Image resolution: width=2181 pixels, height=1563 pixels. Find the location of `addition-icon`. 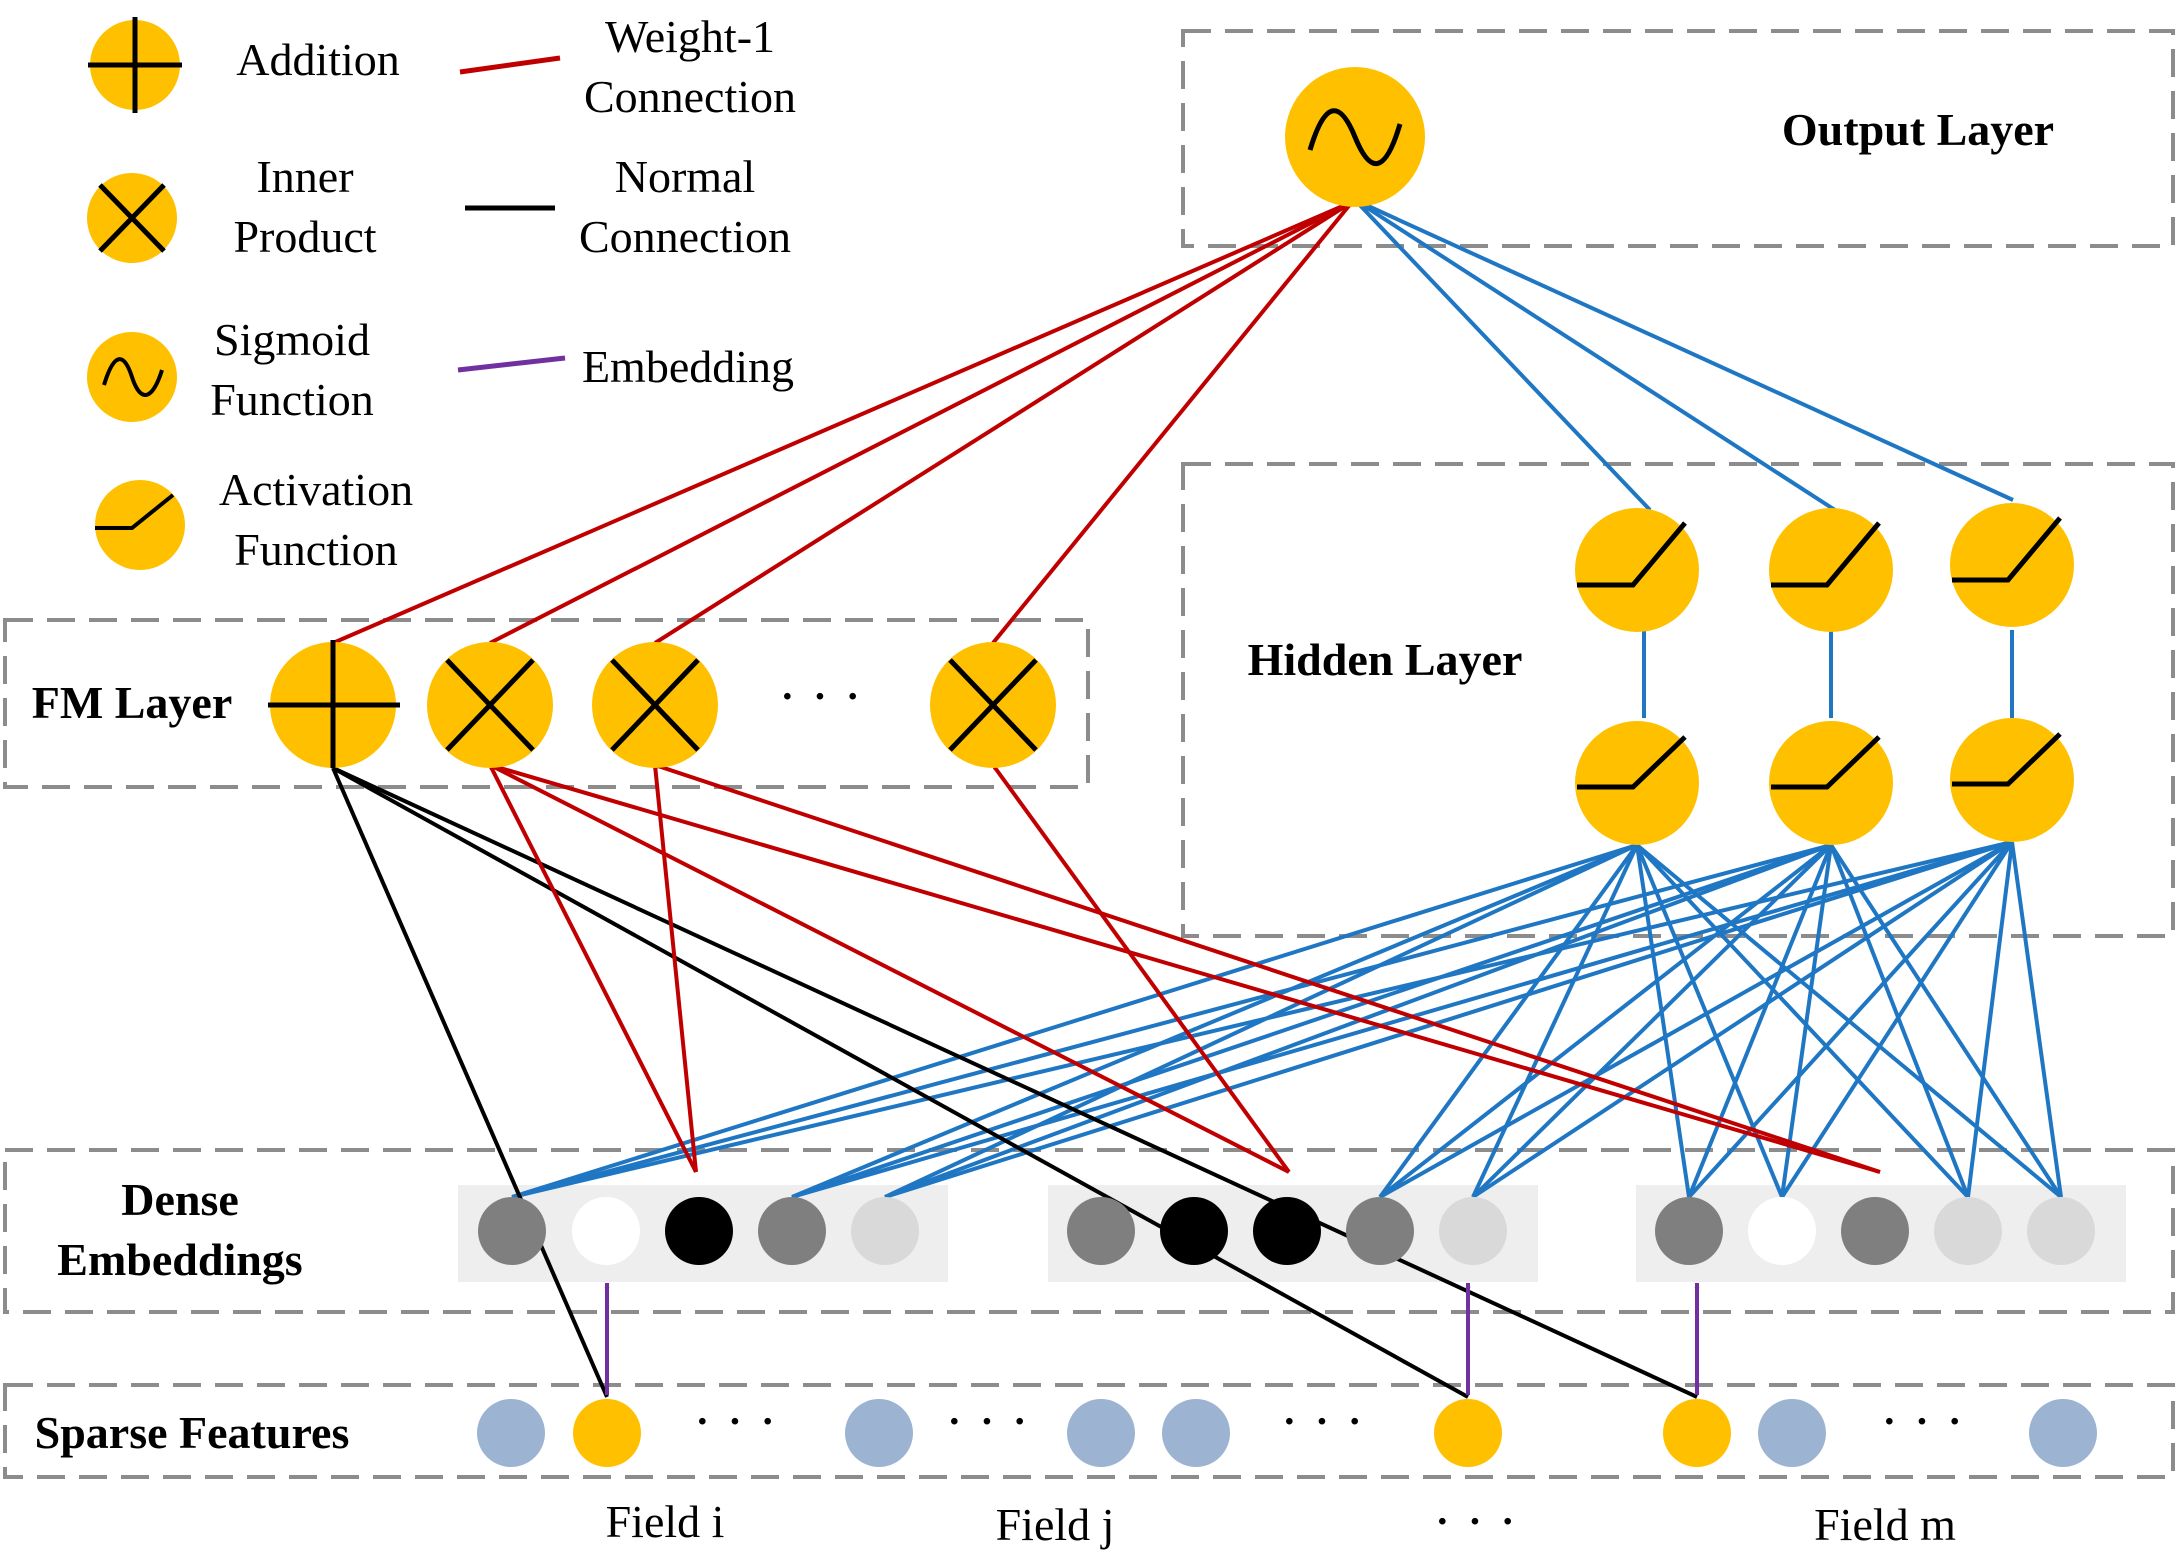

addition-icon is located at coordinates (135, 65).